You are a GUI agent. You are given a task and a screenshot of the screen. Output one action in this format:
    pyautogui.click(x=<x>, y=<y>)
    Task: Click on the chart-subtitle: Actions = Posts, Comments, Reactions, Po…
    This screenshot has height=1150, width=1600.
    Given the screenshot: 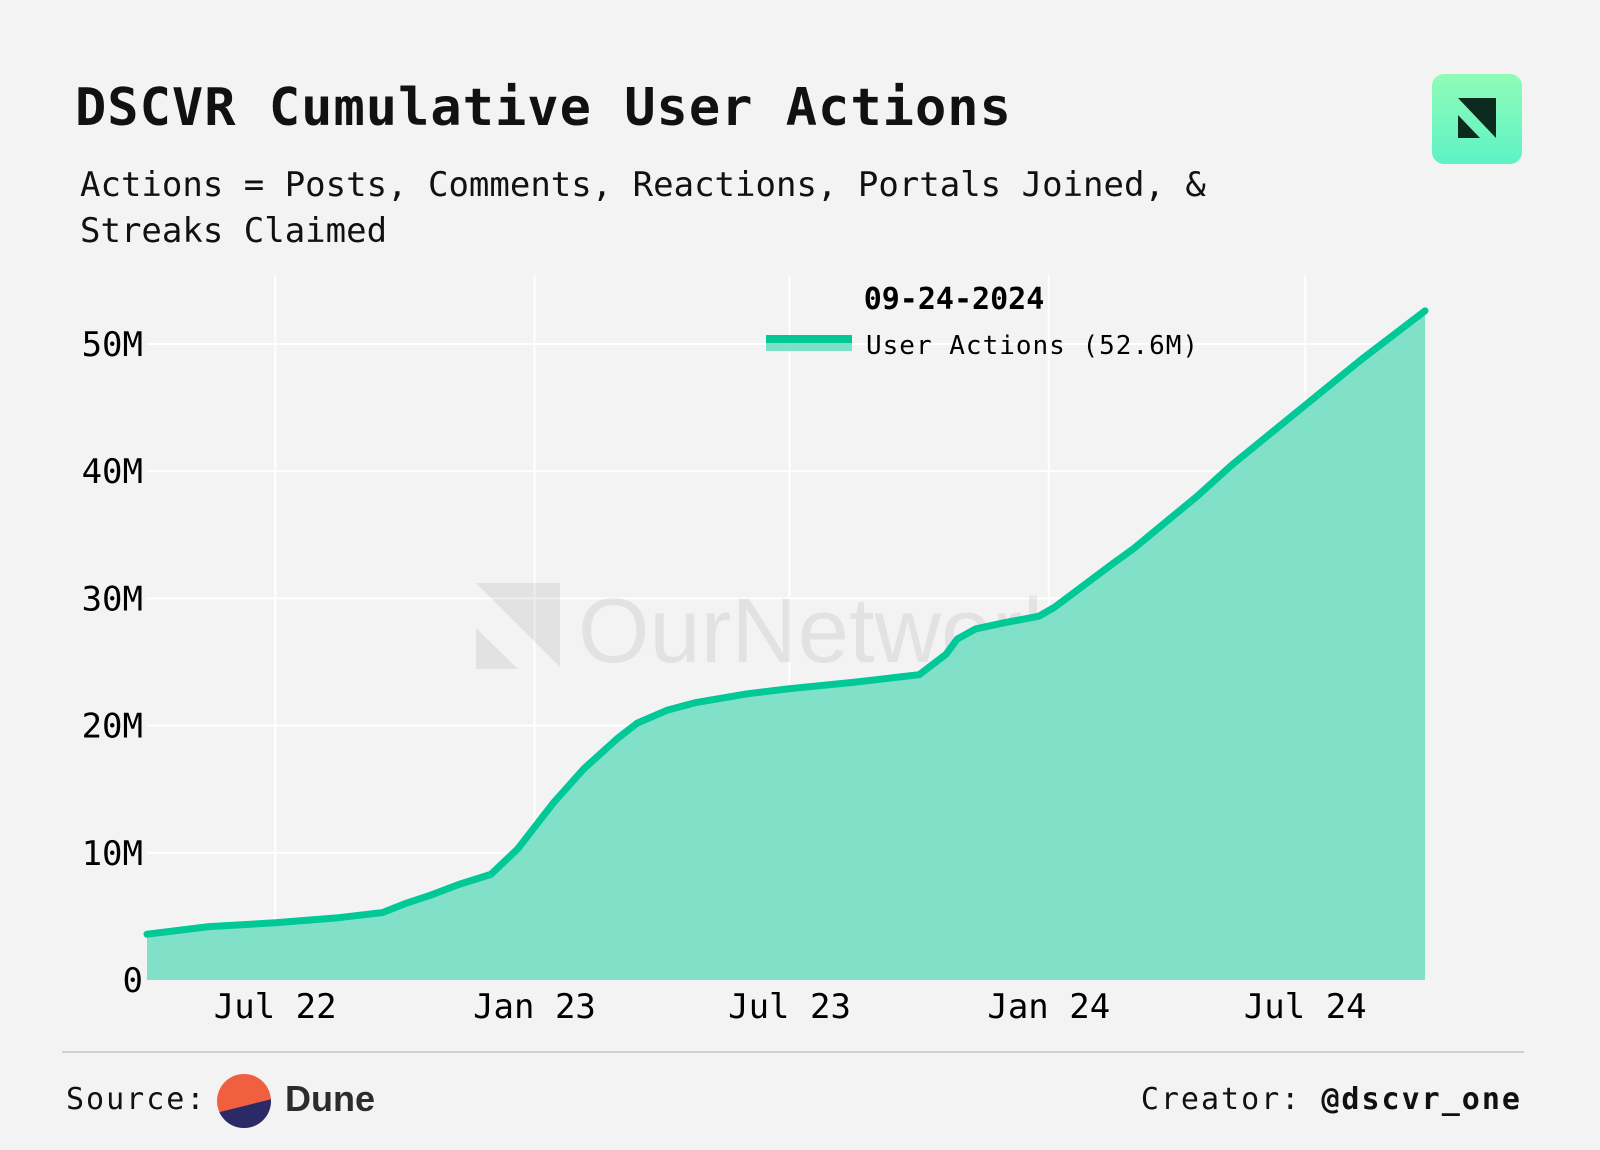 What is the action you would take?
    pyautogui.click(x=643, y=208)
    